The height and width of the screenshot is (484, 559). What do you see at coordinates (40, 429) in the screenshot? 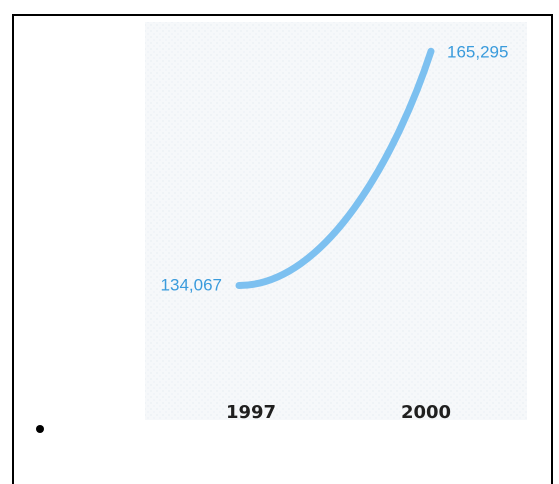
I see `list-bullet` at bounding box center [40, 429].